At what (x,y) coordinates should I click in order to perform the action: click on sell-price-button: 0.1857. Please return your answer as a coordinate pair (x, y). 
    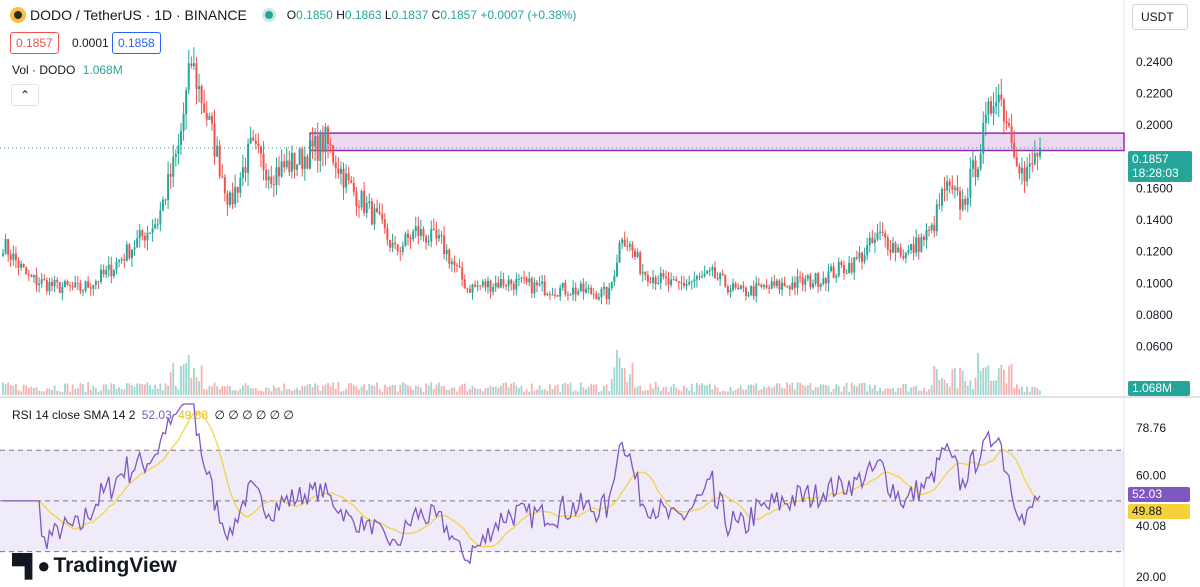
    Looking at the image, I should click on (34, 43).